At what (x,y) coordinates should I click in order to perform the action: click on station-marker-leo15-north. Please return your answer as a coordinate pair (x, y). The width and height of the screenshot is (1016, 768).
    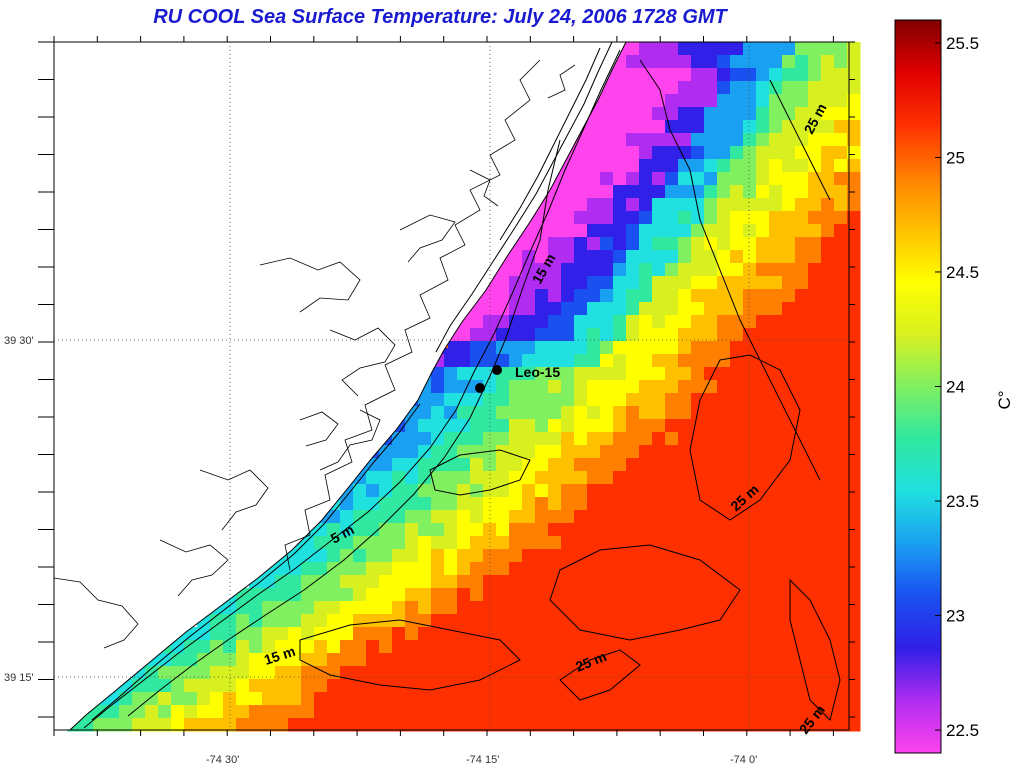
    Looking at the image, I should click on (497, 370).